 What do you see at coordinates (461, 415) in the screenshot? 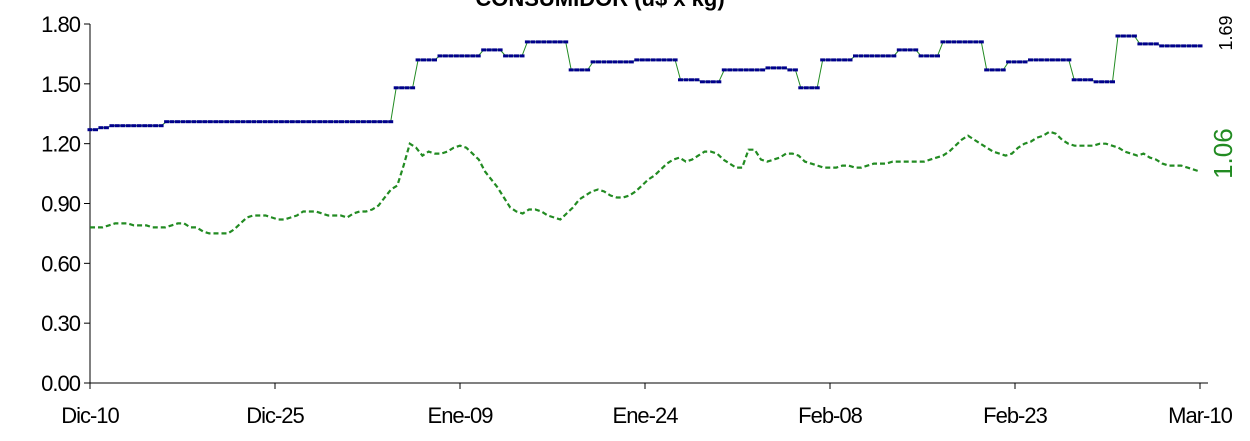
I see `x-tick-label: Ene-09` at bounding box center [461, 415].